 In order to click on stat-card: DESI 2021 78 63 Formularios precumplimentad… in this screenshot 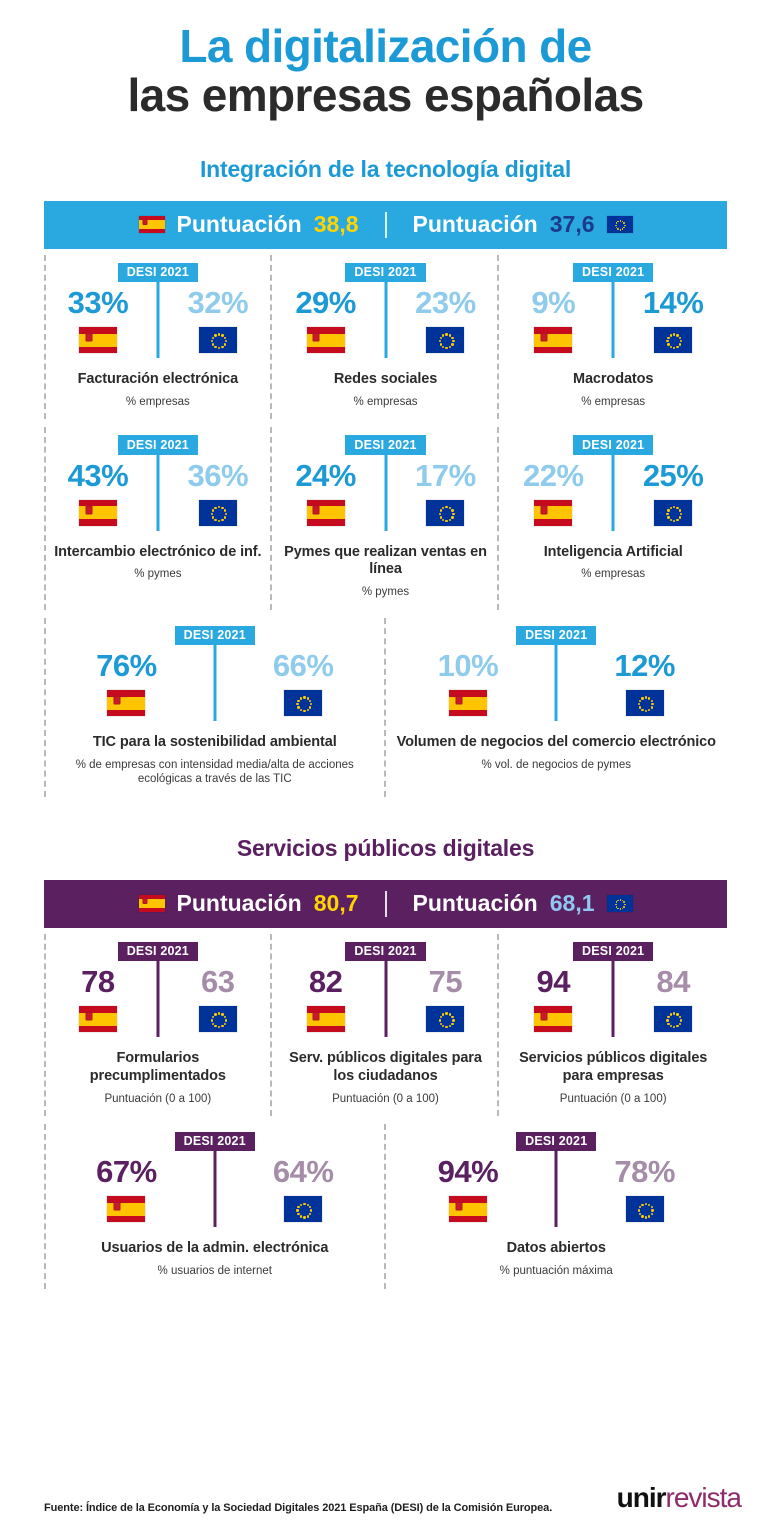, I will do `click(158, 1023)`.